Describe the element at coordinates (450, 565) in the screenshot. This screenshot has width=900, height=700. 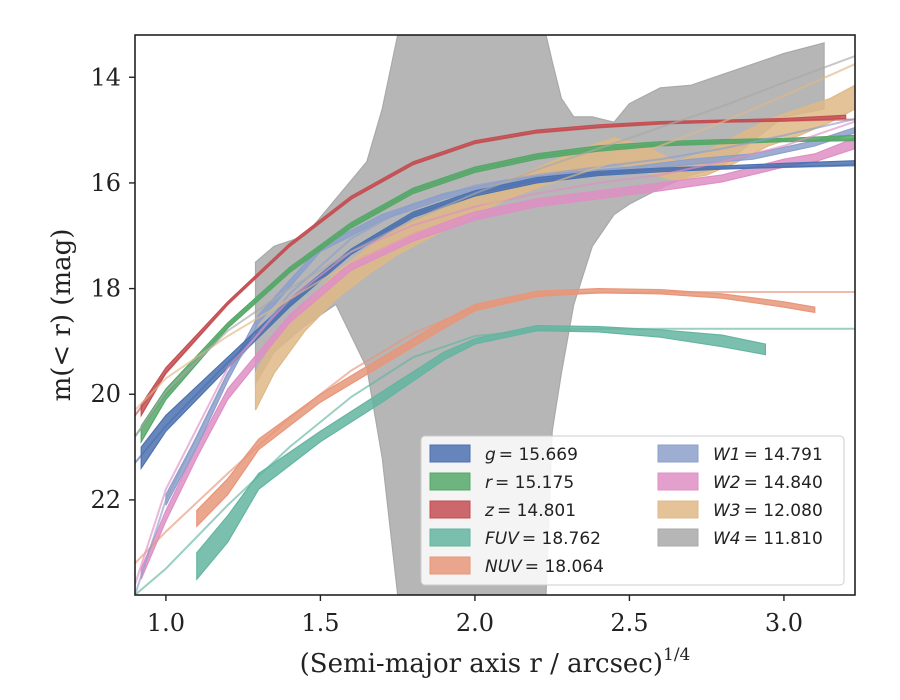
I see `legend-swatch-nuv` at that location.